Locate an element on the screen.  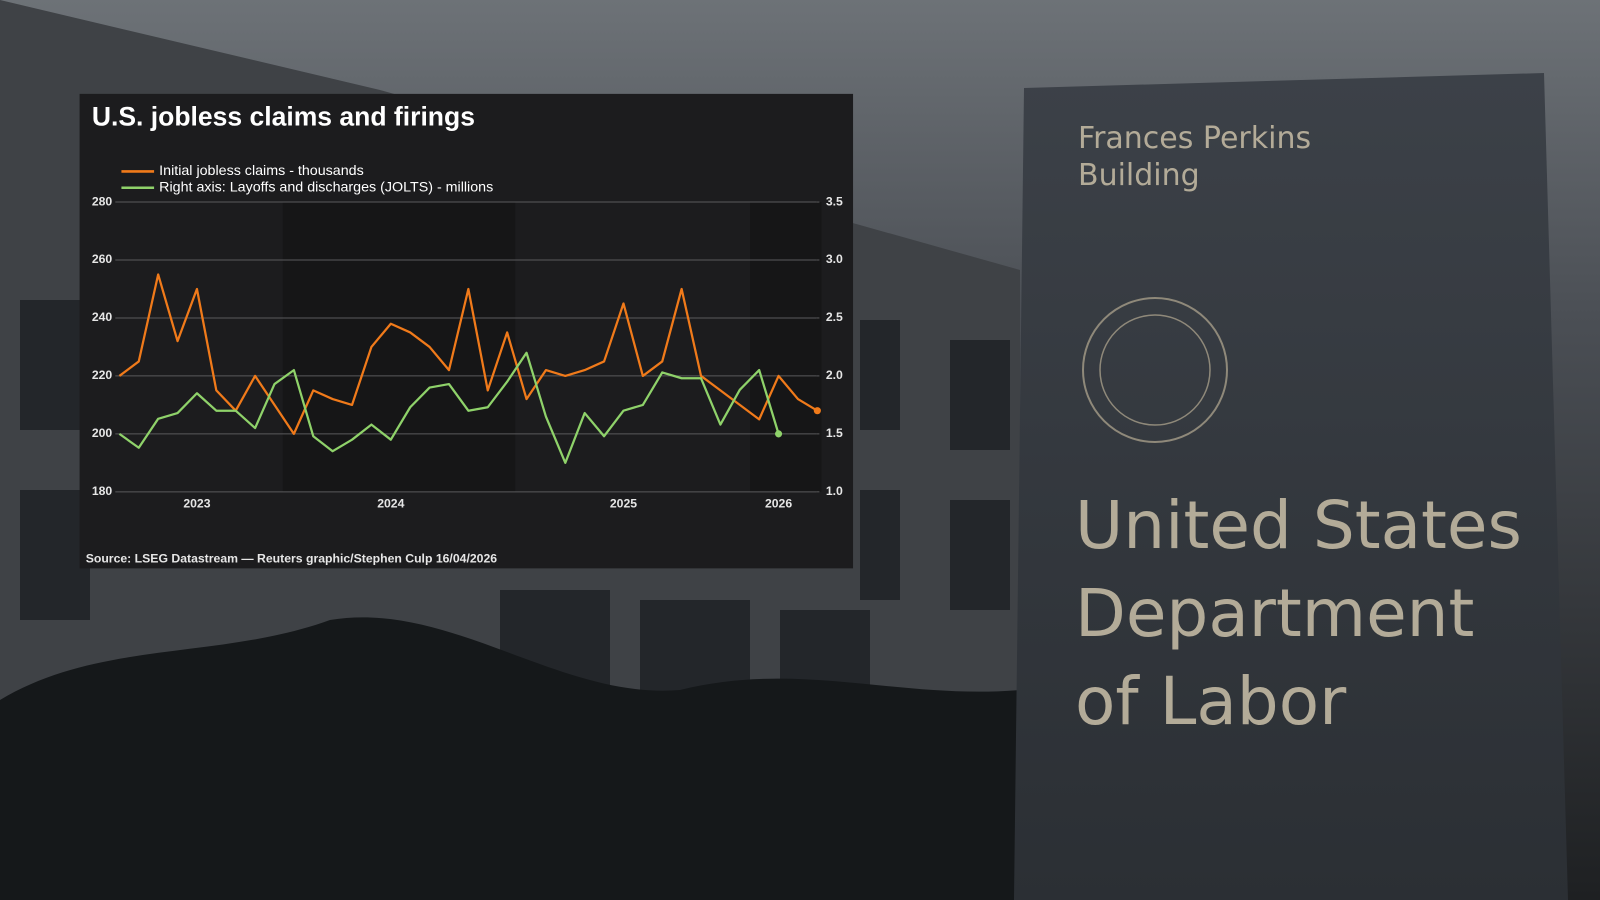
y2-tick-label: 3.5 is located at coordinates (834, 201).